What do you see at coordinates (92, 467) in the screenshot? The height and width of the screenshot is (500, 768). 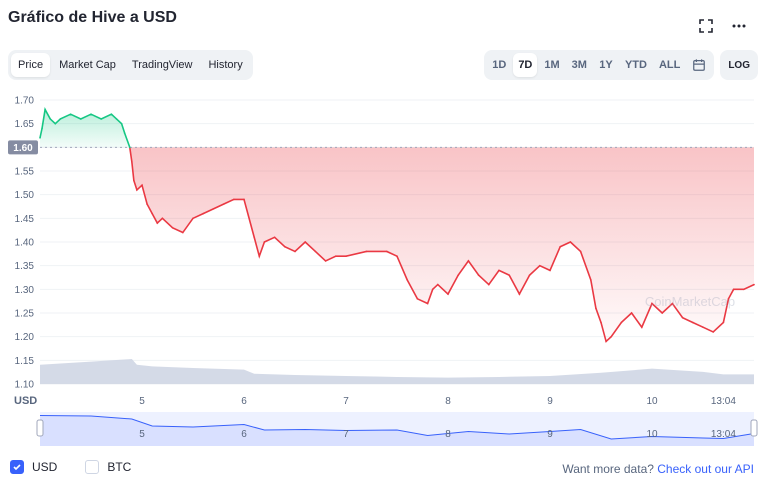 I see `btc-check-box` at bounding box center [92, 467].